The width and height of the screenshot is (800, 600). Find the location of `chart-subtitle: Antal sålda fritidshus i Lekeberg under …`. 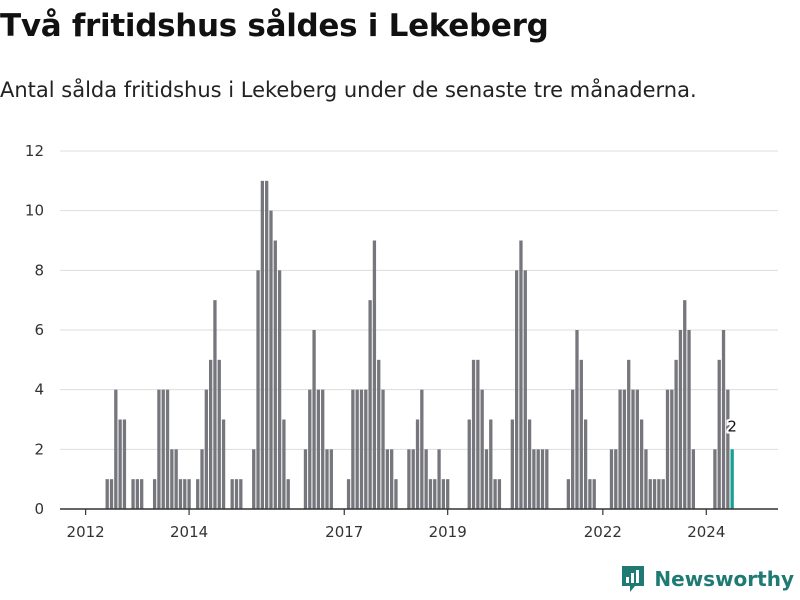

chart-subtitle: Antal sålda fritidshus i Lekeberg under … is located at coordinates (348, 90).